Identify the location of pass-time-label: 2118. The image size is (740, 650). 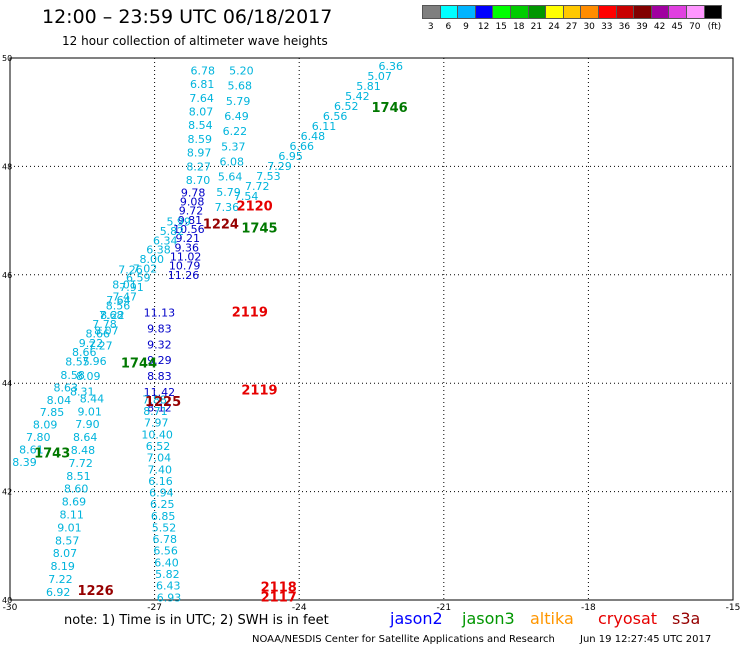
(279, 587).